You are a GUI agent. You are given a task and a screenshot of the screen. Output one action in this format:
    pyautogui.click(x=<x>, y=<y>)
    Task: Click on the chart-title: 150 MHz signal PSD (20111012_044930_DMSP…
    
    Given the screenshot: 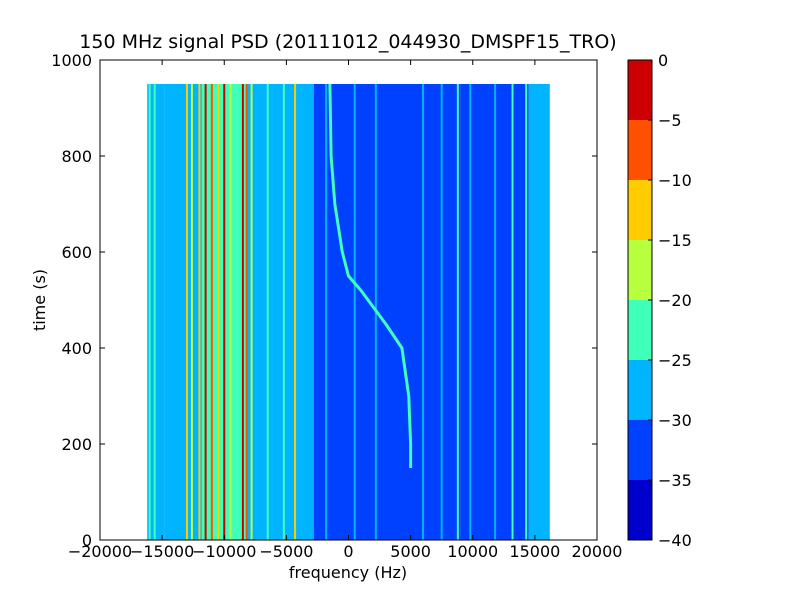 What is the action you would take?
    pyautogui.click(x=347, y=42)
    